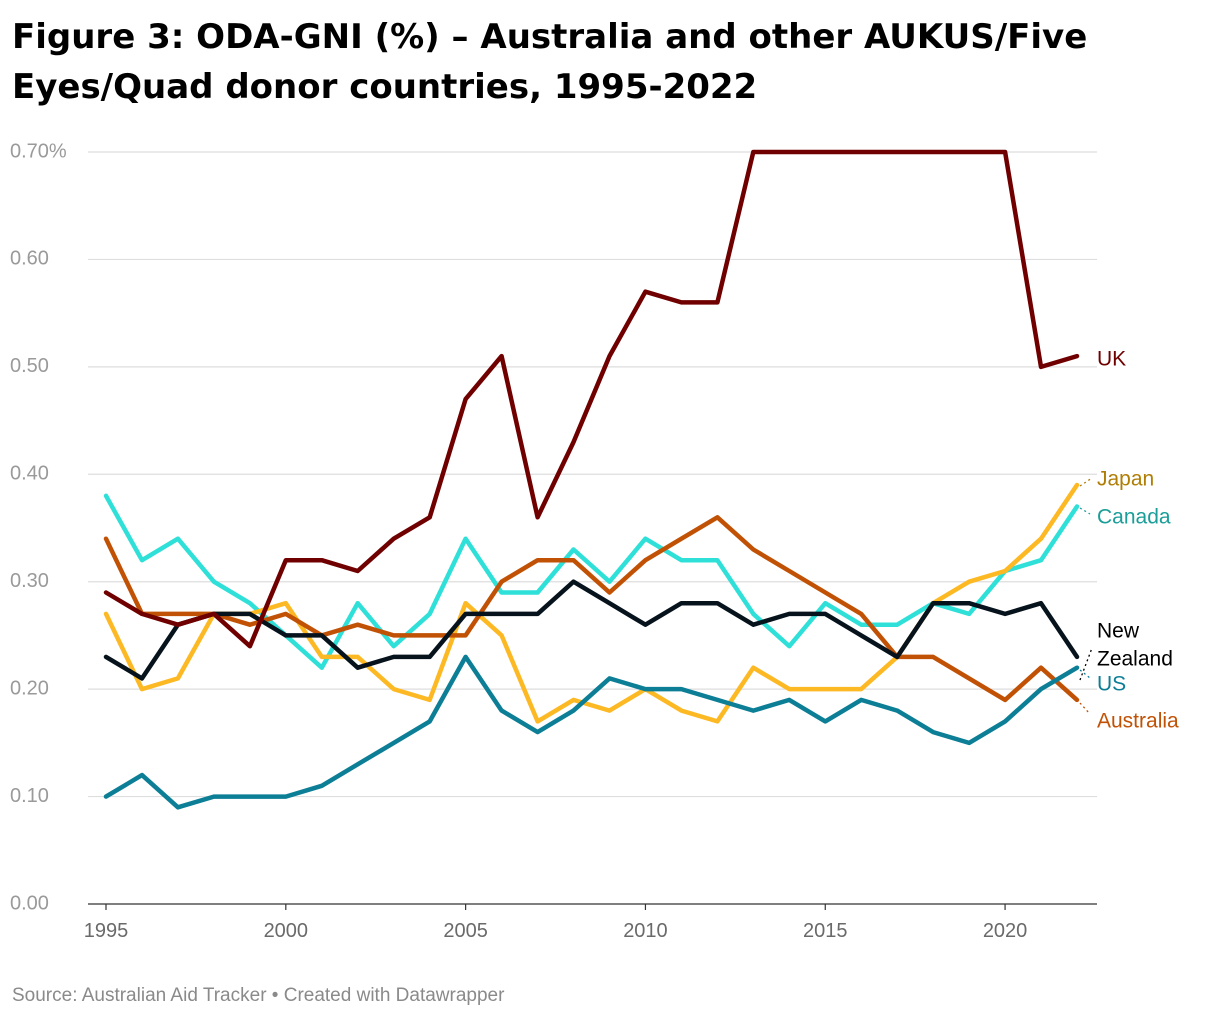 This screenshot has width=1220, height=1020. What do you see at coordinates (556, 931) in the screenshot?
I see `x-axis-tick-labels: 1995 2000 2005 2010 2015 2020` at bounding box center [556, 931].